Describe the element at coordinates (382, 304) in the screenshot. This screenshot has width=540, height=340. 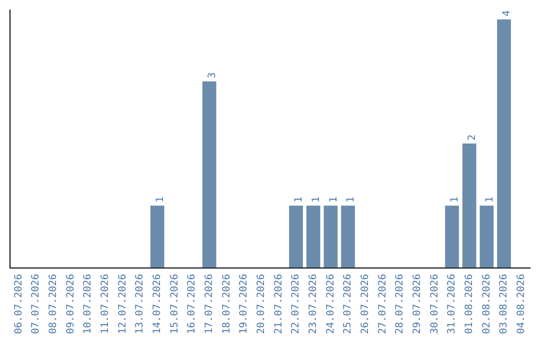
I see `x-tick-label: 27.07.2026` at that location.